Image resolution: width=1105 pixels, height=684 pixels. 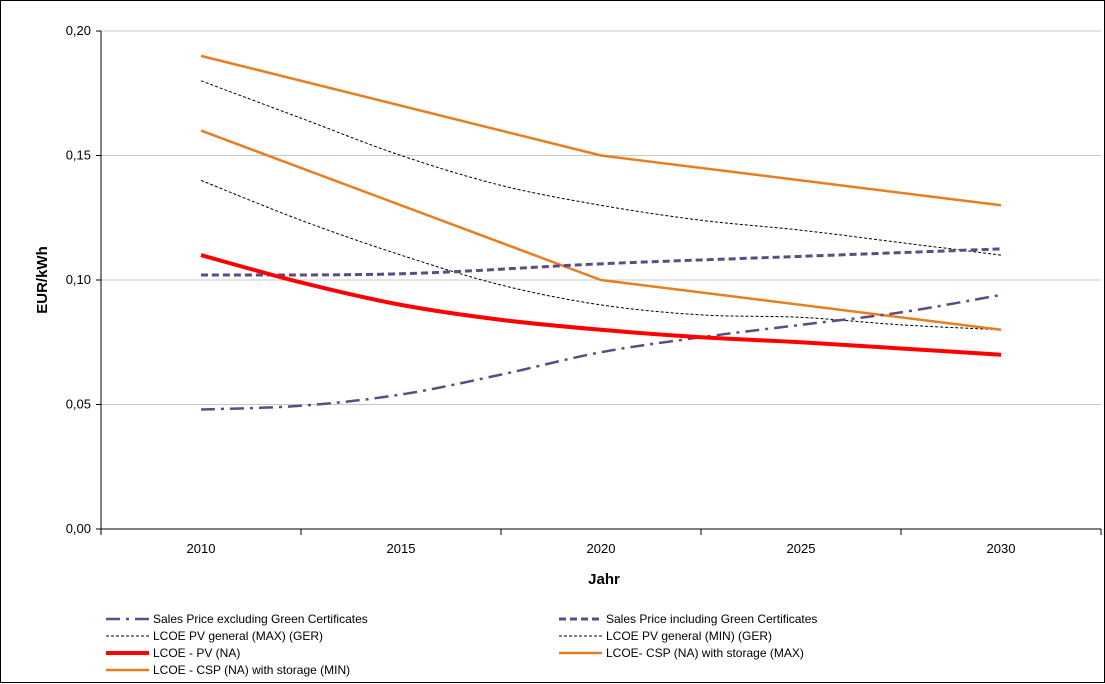 What do you see at coordinates (260, 619) in the screenshot?
I see `legend-label: Sales Price excluding Green Certificates` at bounding box center [260, 619].